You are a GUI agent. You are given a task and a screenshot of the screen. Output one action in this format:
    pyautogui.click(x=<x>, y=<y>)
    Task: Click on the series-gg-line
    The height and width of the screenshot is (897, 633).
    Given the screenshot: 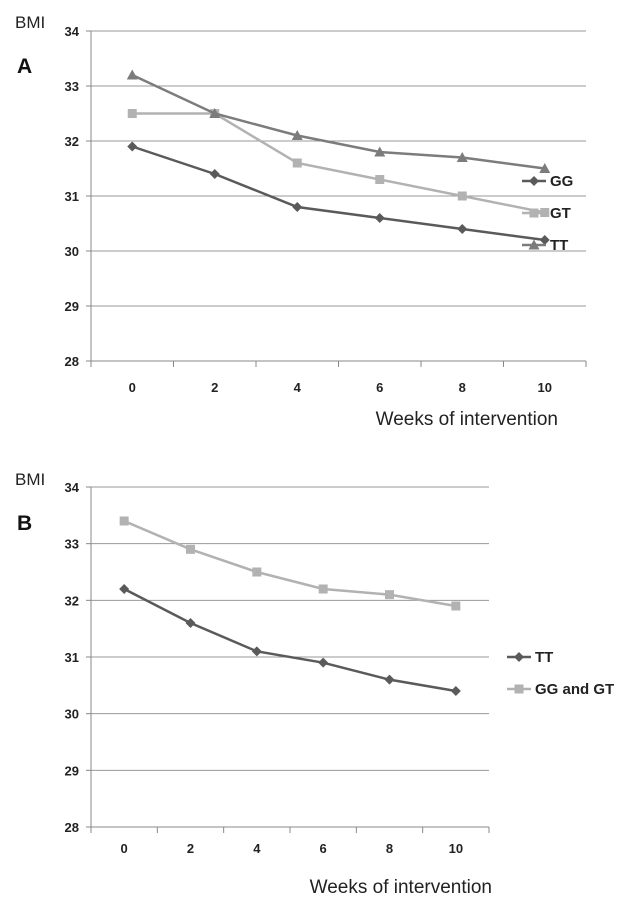 What is the action you would take?
    pyautogui.click(x=338, y=193)
    